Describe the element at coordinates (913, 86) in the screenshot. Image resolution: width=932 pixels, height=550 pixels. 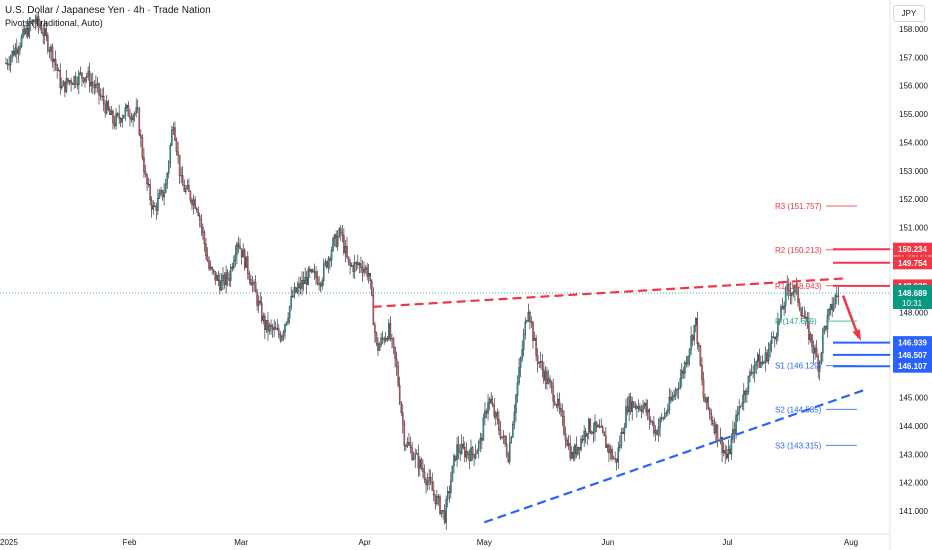
I see `y-tick-label: 156.000` at that location.